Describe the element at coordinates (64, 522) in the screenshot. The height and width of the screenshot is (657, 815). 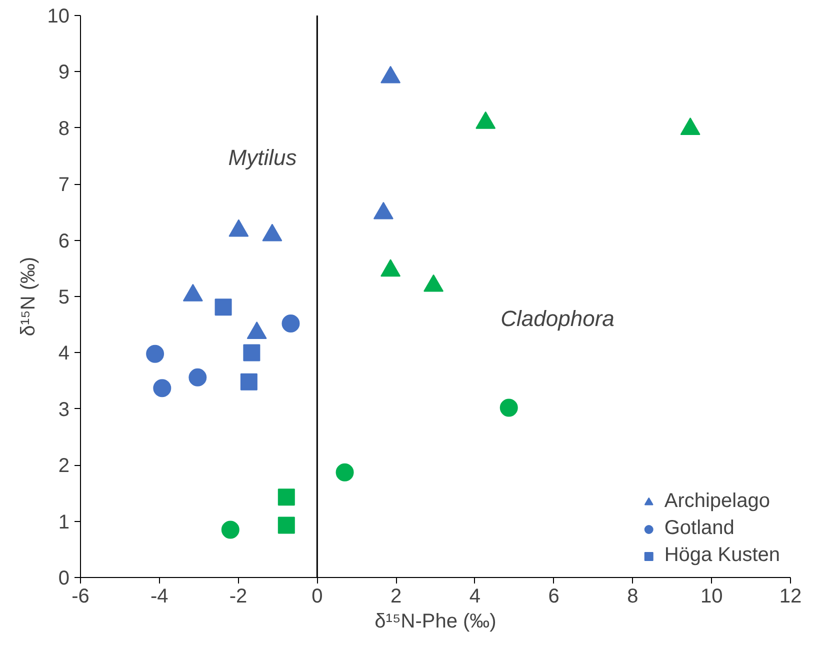
I see `y-tick-label: 1` at that location.